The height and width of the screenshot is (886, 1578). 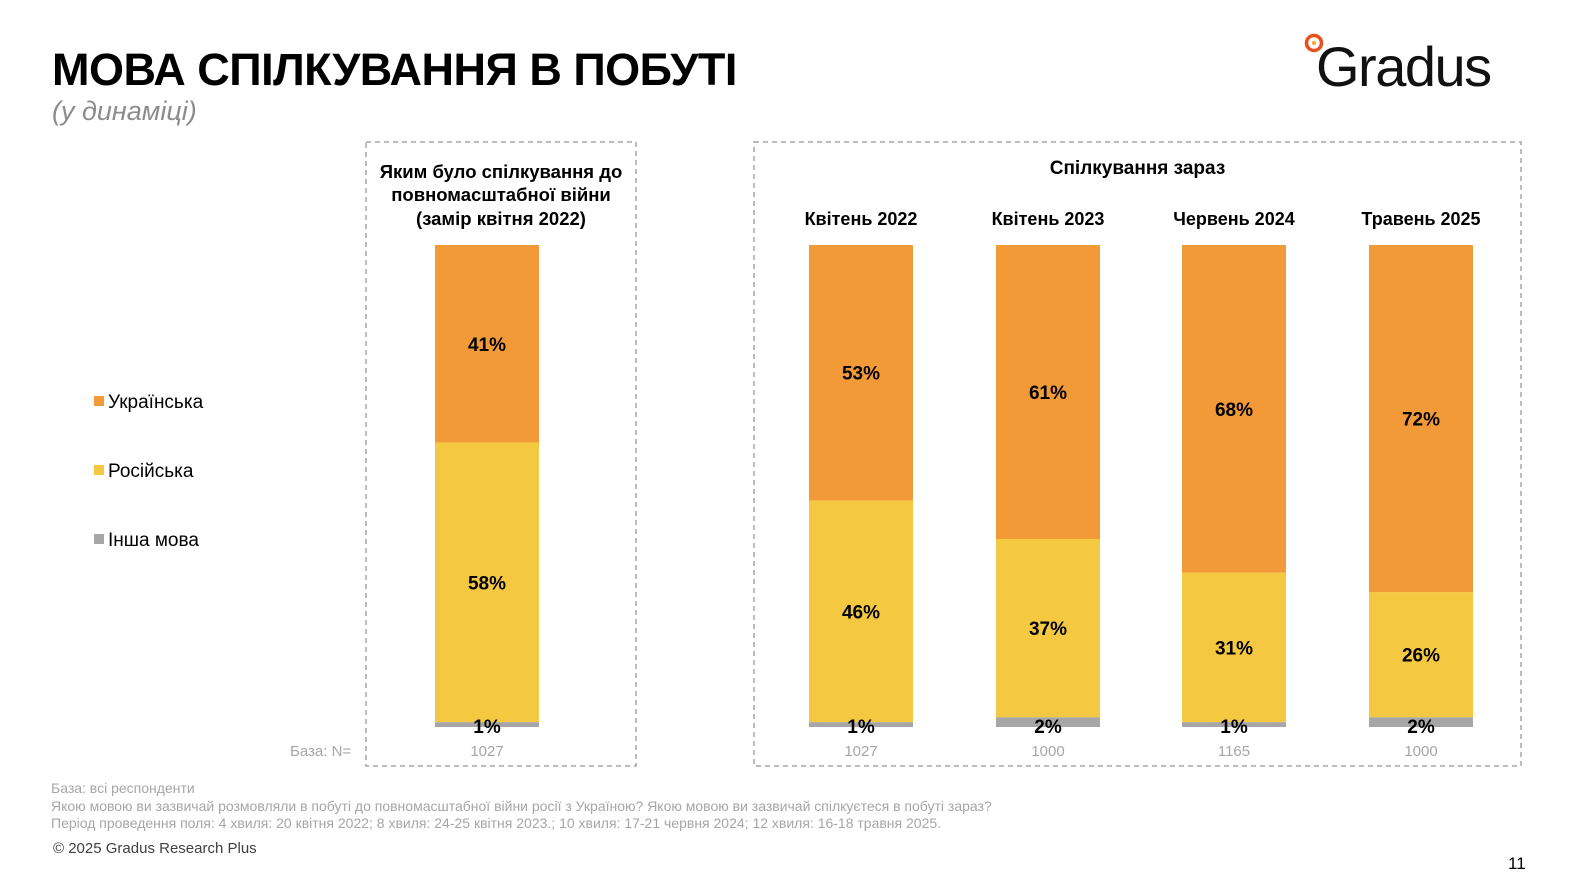 I want to click on legend-item-russian: Російська, so click(x=143, y=472).